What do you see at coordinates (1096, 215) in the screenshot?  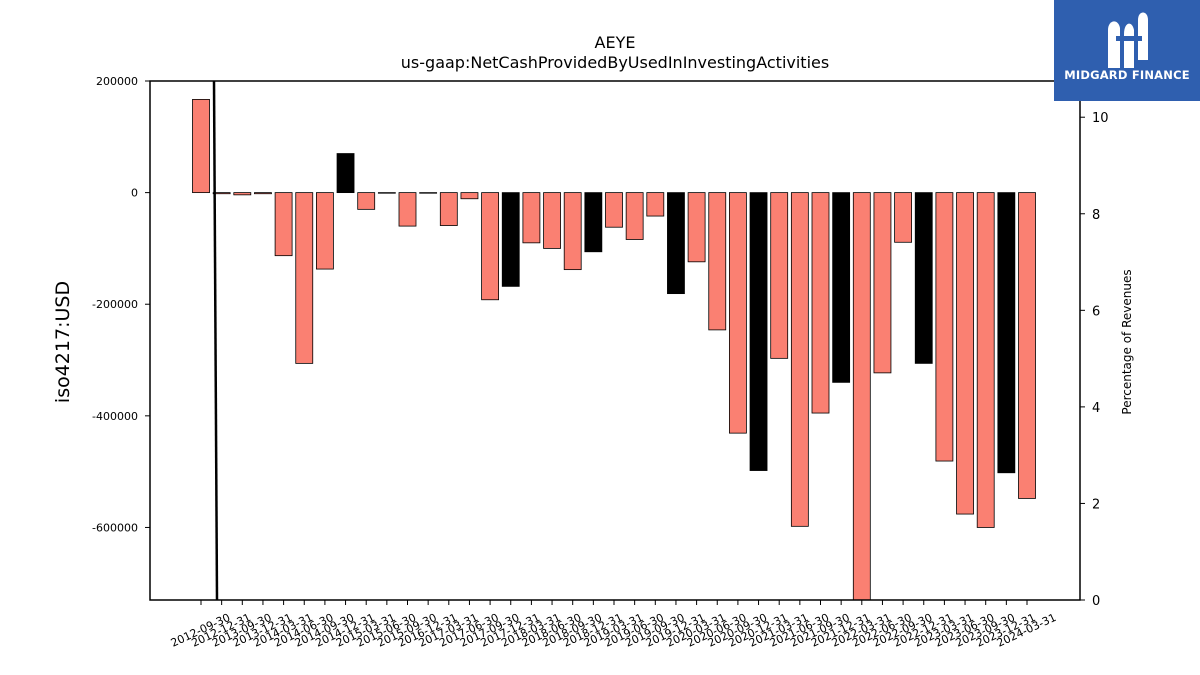 I see `y2-tick-label: 8` at bounding box center [1096, 215].